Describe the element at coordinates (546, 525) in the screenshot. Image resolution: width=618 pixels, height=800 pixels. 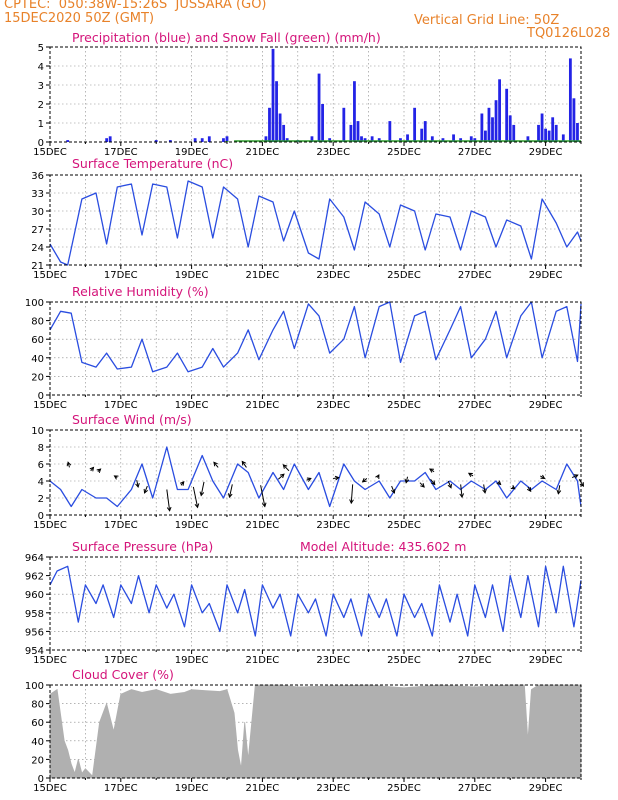
I see `x-tick-label: 29DEC` at that location.